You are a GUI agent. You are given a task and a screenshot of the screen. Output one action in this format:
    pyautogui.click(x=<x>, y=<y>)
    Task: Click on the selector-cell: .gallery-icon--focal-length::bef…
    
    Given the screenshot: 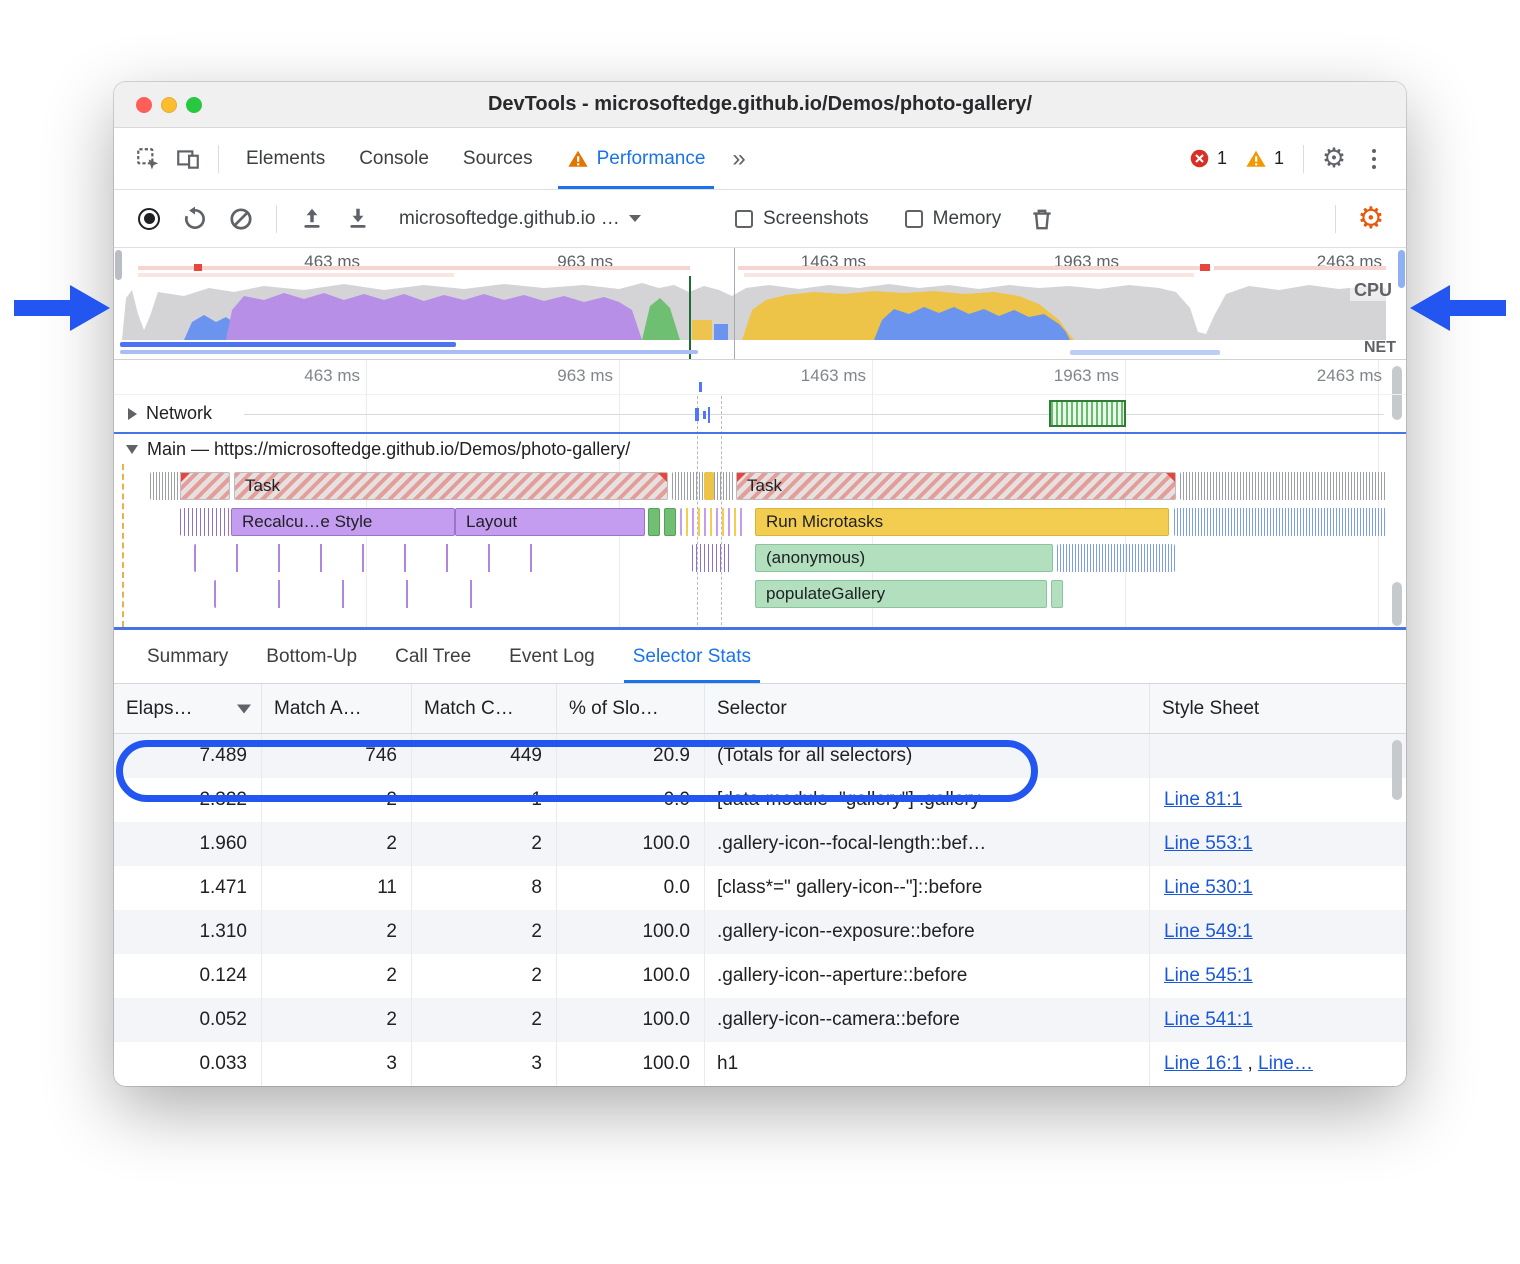 What is the action you would take?
    pyautogui.click(x=927, y=844)
    